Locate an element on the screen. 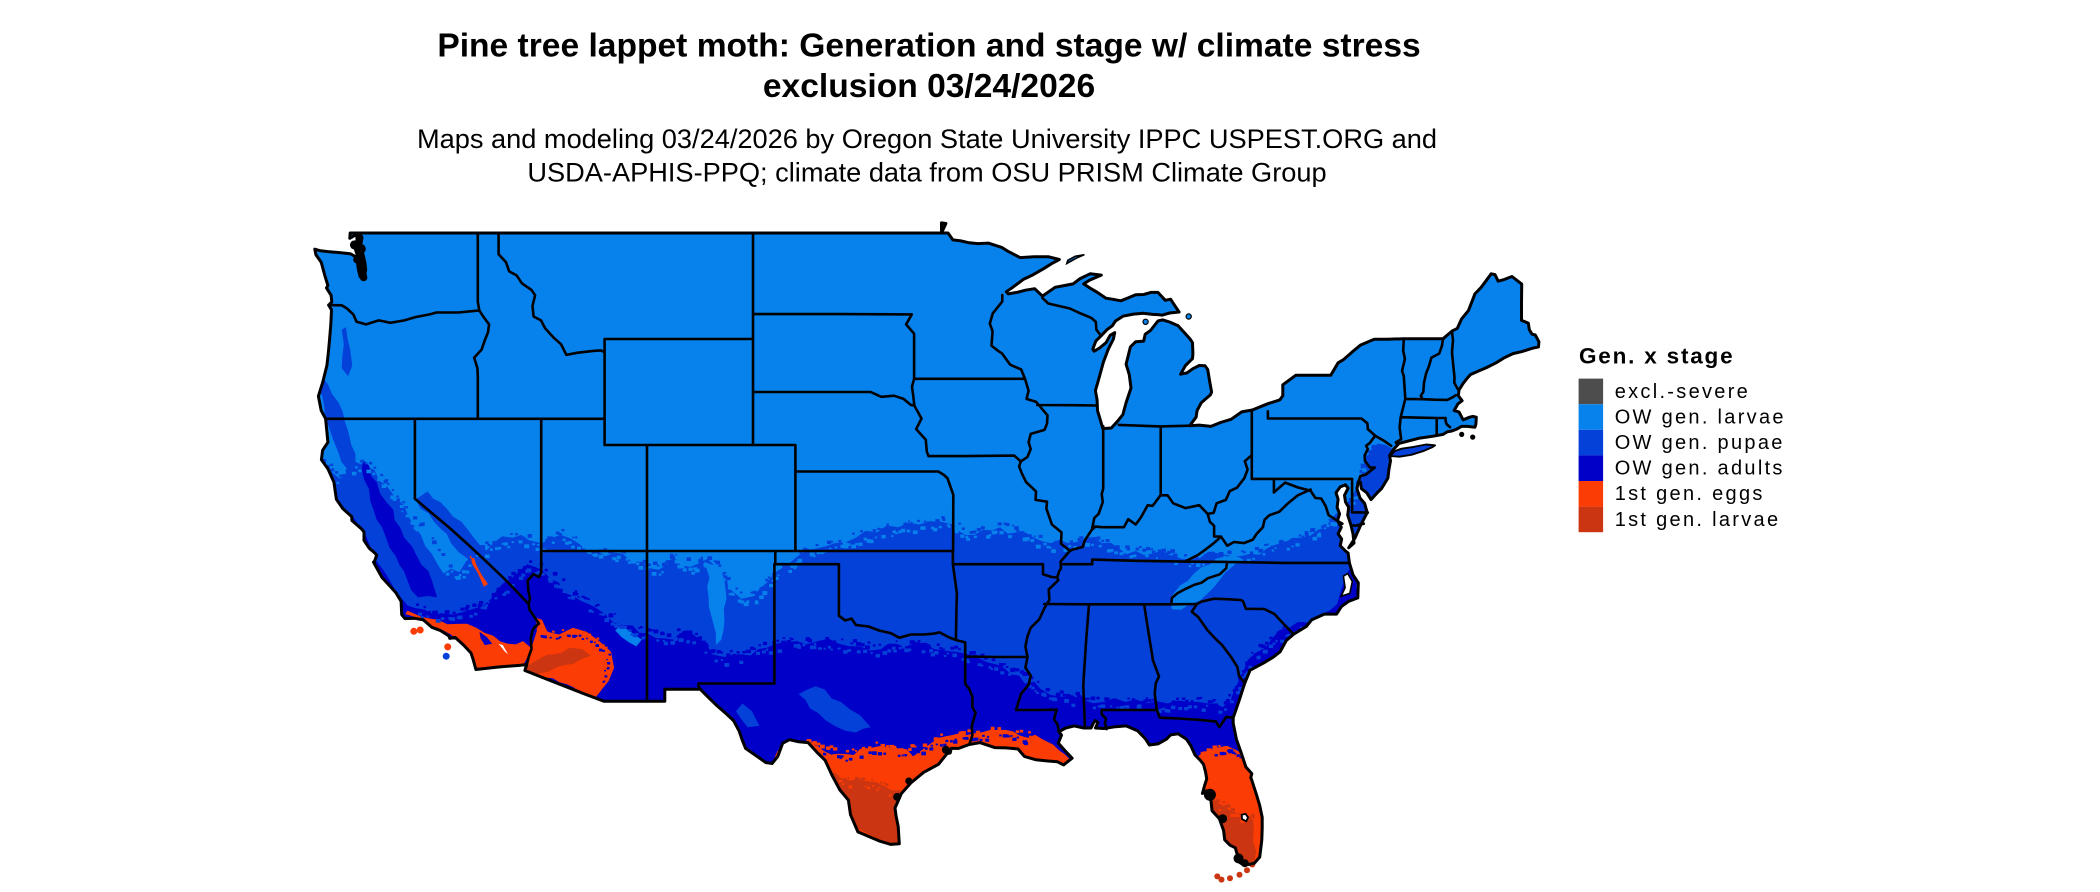 This screenshot has height=892, width=2100. svg-text: OW gen. adults is located at coordinates (1700, 469).